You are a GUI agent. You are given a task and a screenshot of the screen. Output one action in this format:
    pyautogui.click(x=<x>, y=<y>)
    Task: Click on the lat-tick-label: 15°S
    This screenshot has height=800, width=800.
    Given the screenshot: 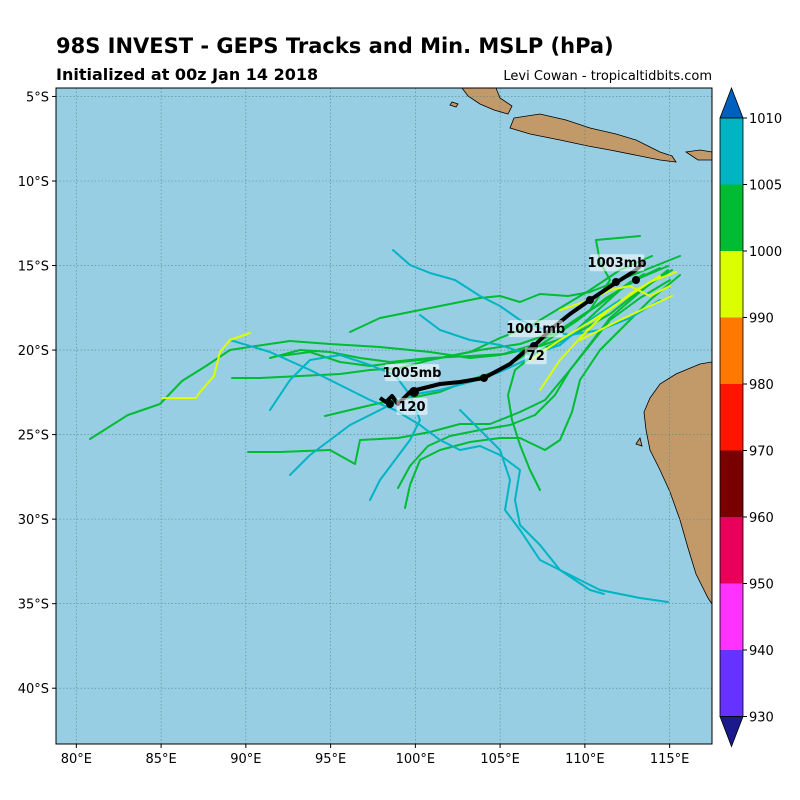 What is the action you would take?
    pyautogui.click(x=33, y=267)
    